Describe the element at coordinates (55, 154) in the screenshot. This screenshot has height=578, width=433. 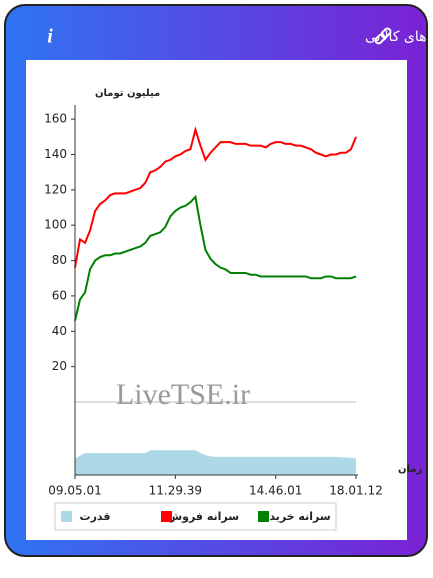
I see `y-tick-label: 140` at that location.